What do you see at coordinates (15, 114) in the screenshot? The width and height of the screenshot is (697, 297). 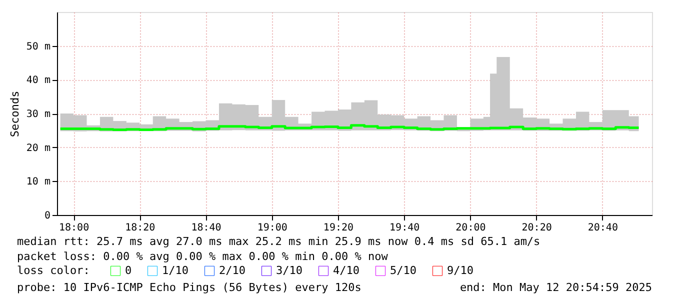 I see `y-axis-title: Seconds` at bounding box center [15, 114].